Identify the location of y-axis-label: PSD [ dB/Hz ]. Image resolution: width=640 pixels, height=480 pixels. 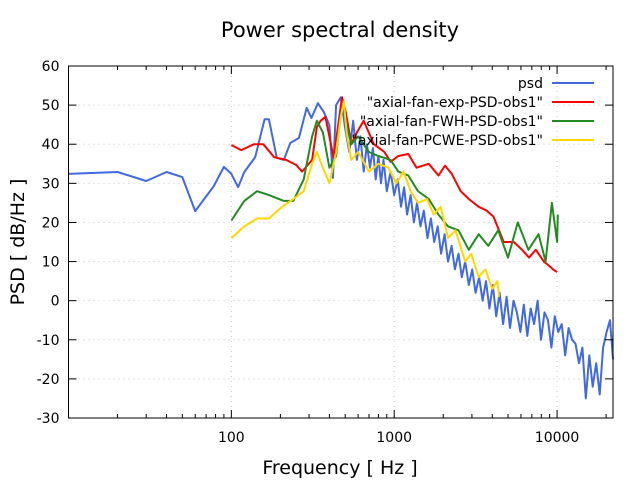
(18, 242).